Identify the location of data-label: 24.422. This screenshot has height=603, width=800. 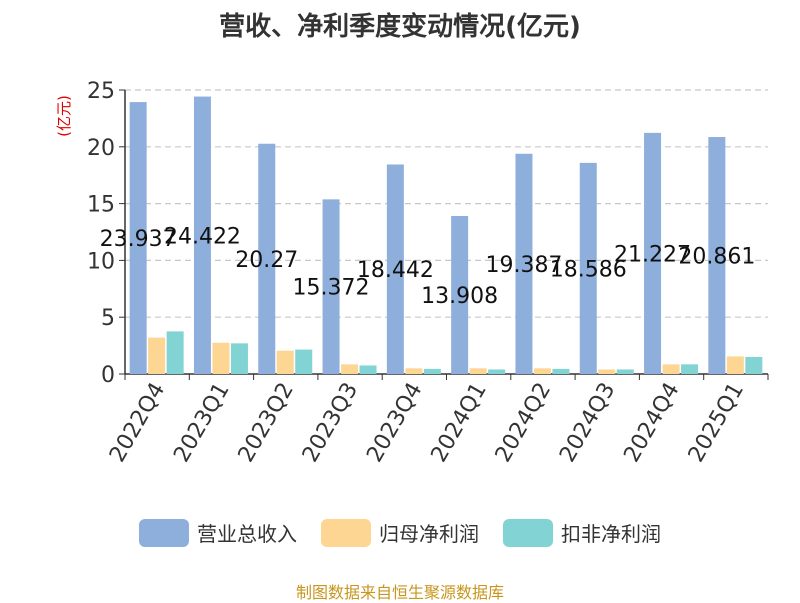
(202, 236).